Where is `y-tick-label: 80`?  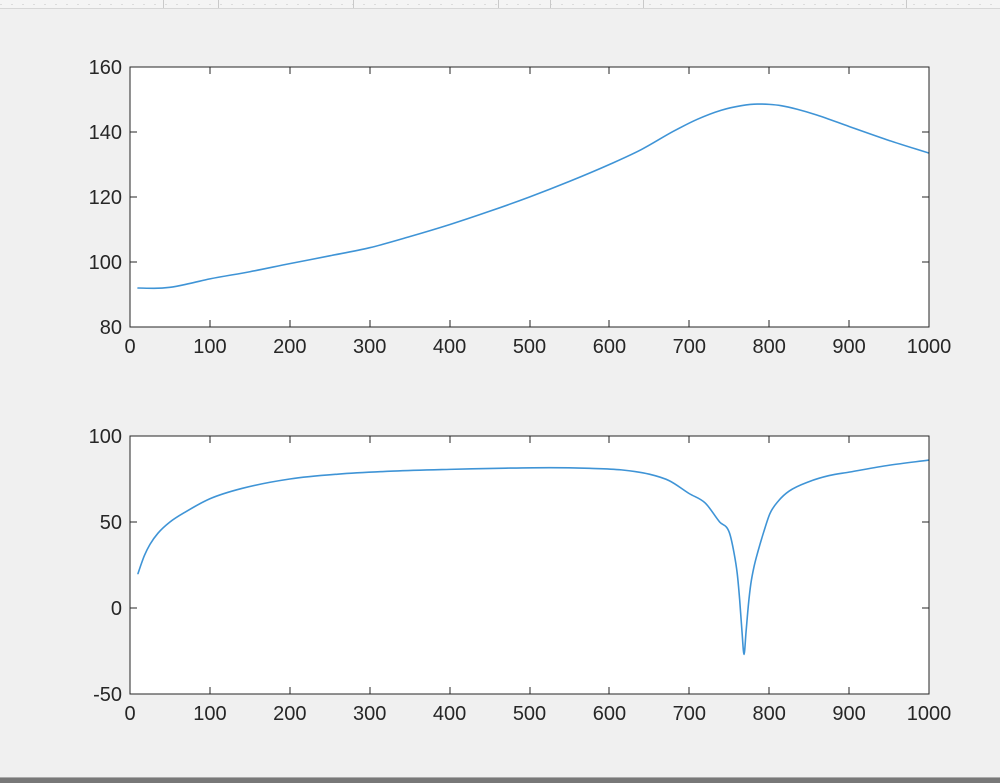
y-tick-label: 80 is located at coordinates (111, 328).